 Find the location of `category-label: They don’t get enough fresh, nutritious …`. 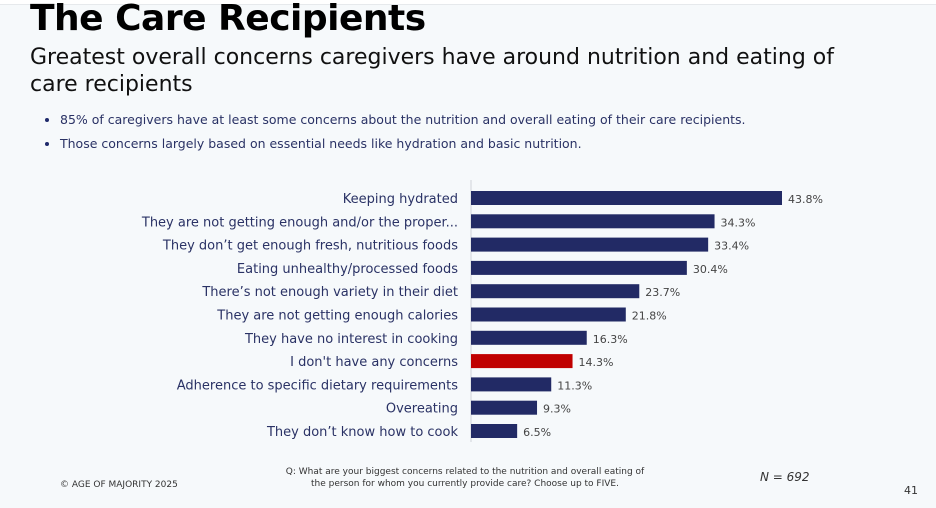

category-label: They don’t get enough fresh, nutritious … is located at coordinates (310, 246).